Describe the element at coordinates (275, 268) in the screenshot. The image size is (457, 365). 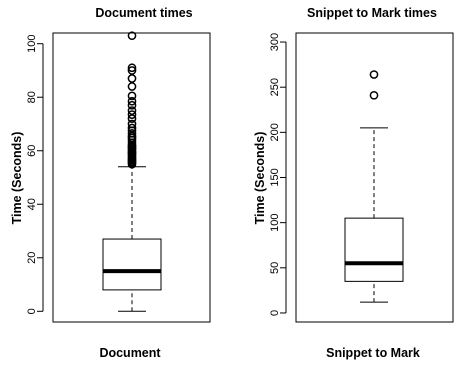
I see `y-tick-label: 50` at that location.